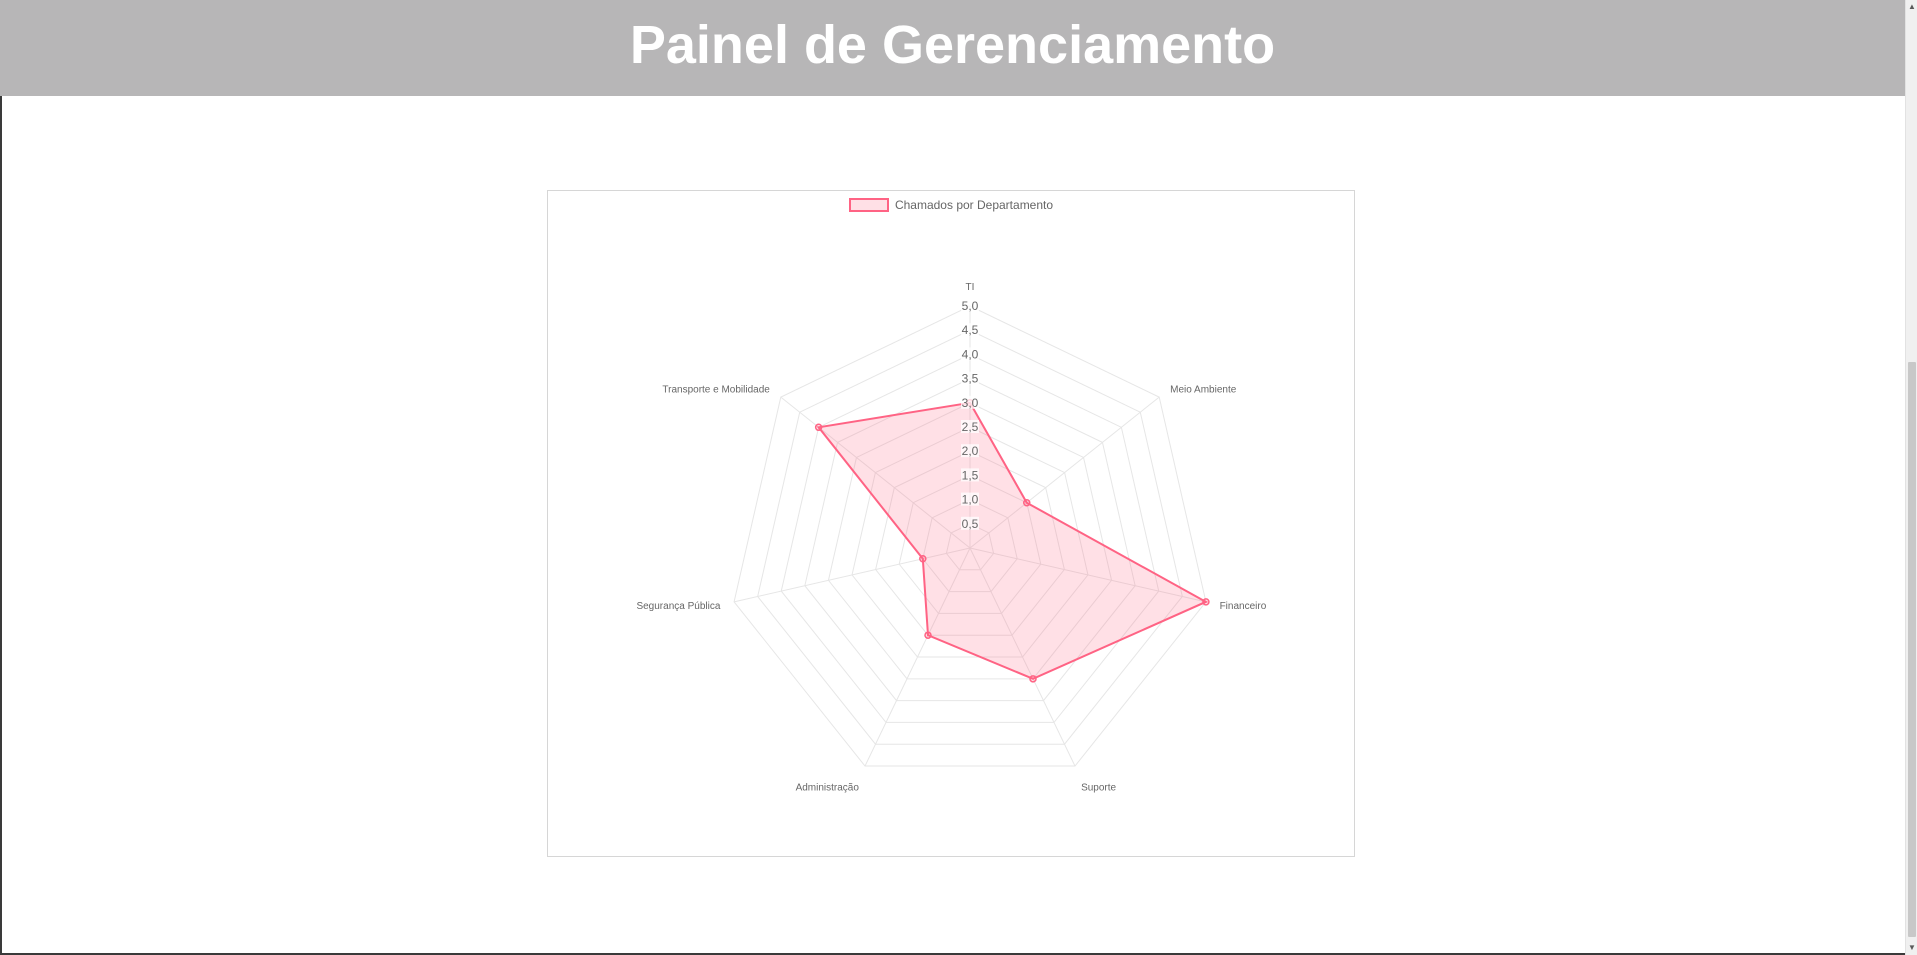  Describe the element at coordinates (970, 287) in the screenshot. I see `category-label: TI` at that location.